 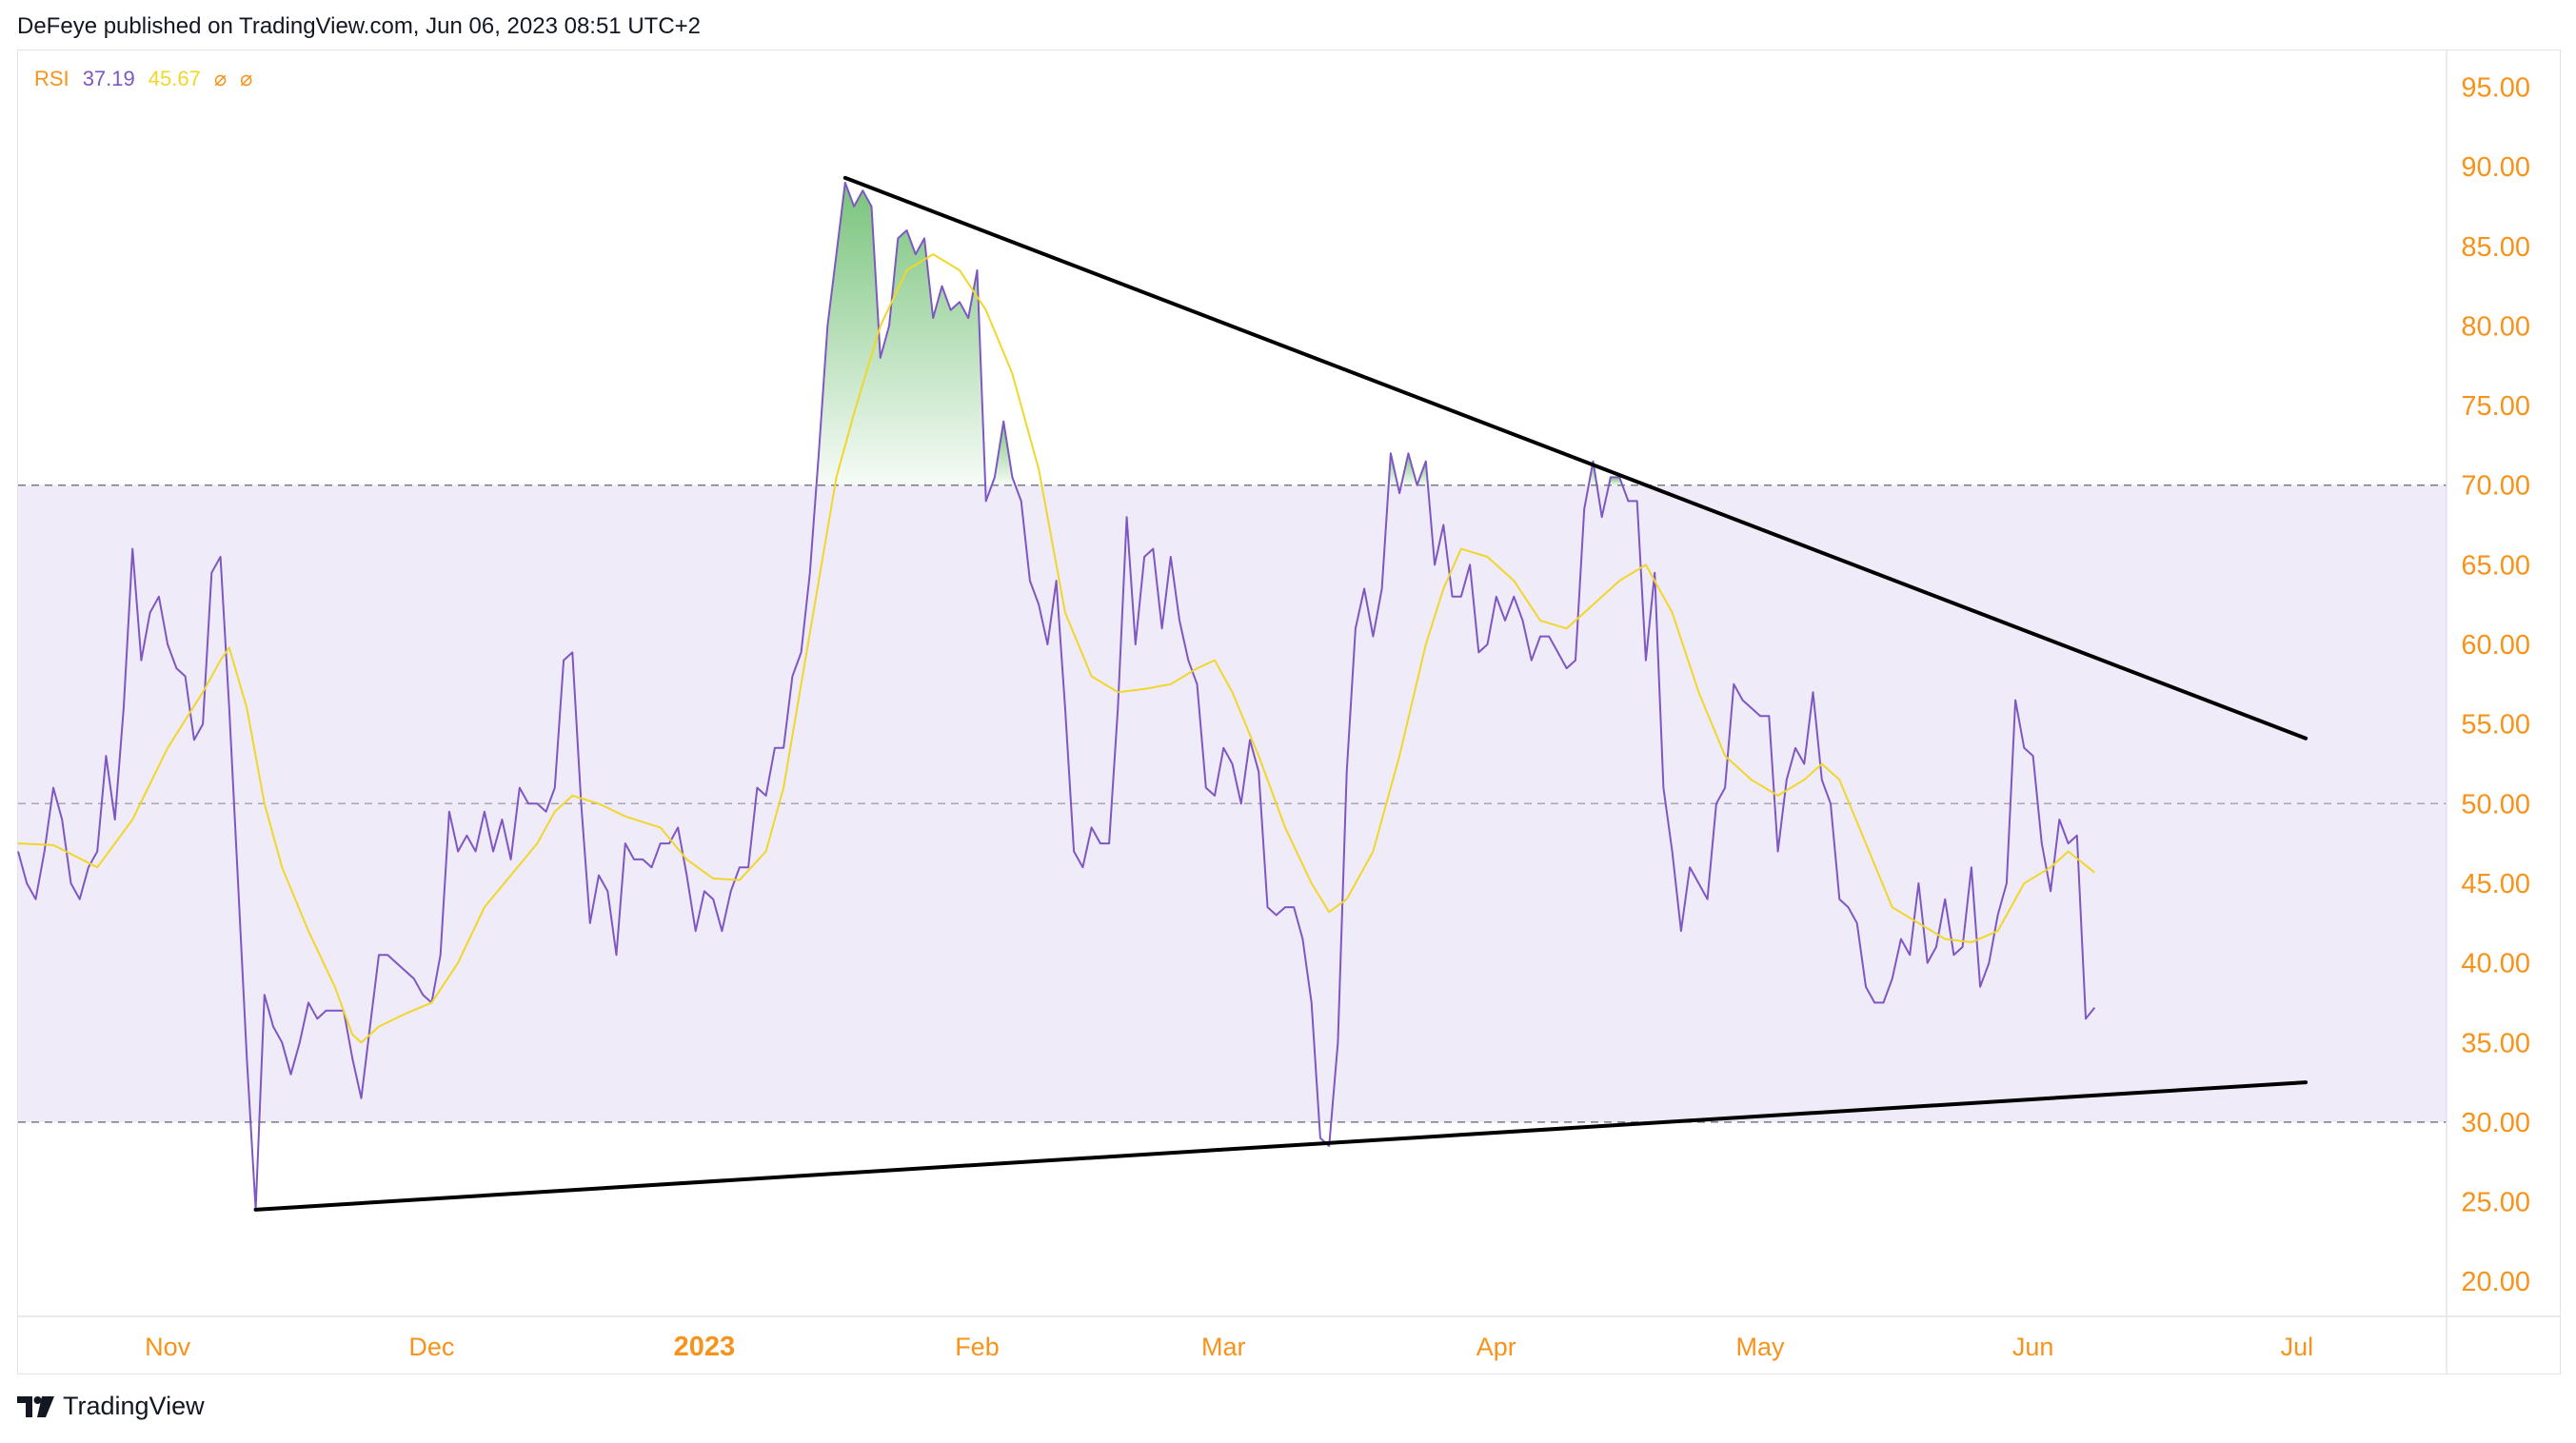 I want to click on footer-brand-text: TradingView, so click(x=134, y=1406).